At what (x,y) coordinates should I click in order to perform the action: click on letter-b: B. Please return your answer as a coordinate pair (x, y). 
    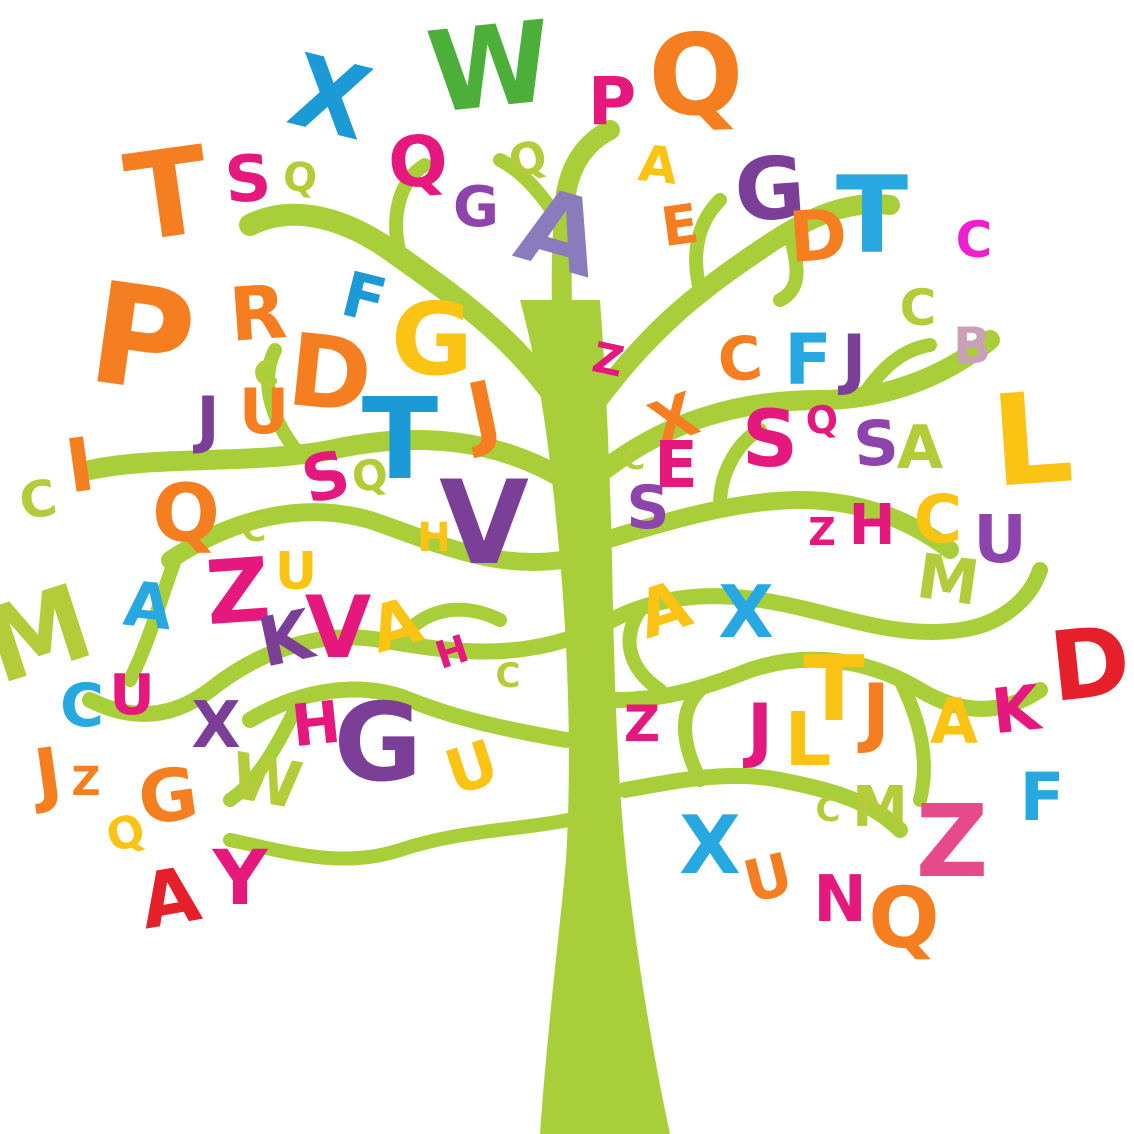
    Looking at the image, I should click on (972, 346).